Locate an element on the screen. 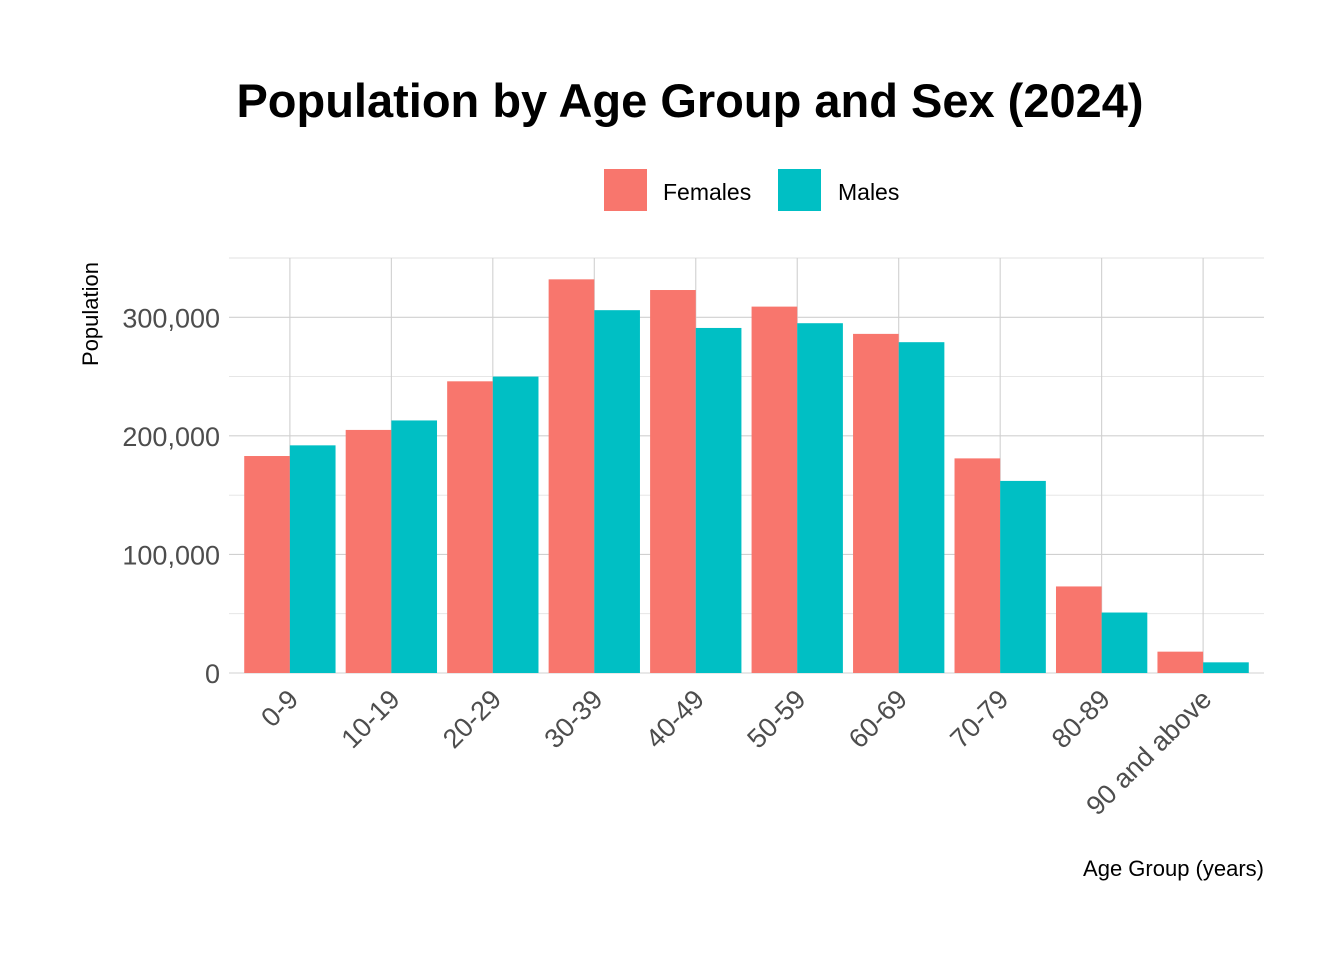  x-tick-label: 80-89 is located at coordinates (1081, 719).